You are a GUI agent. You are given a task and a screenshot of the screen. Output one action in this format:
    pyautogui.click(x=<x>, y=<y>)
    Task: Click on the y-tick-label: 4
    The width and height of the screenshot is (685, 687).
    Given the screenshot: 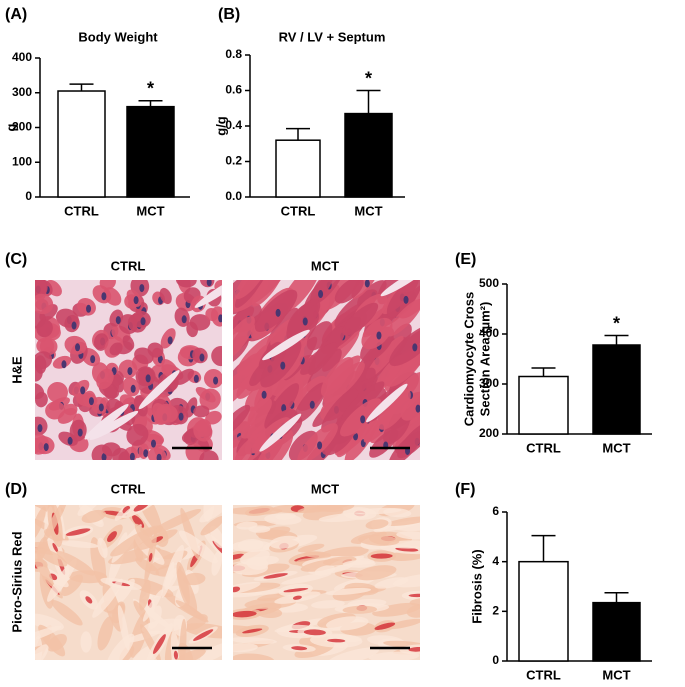 What is the action you would take?
    pyautogui.click(x=495, y=561)
    